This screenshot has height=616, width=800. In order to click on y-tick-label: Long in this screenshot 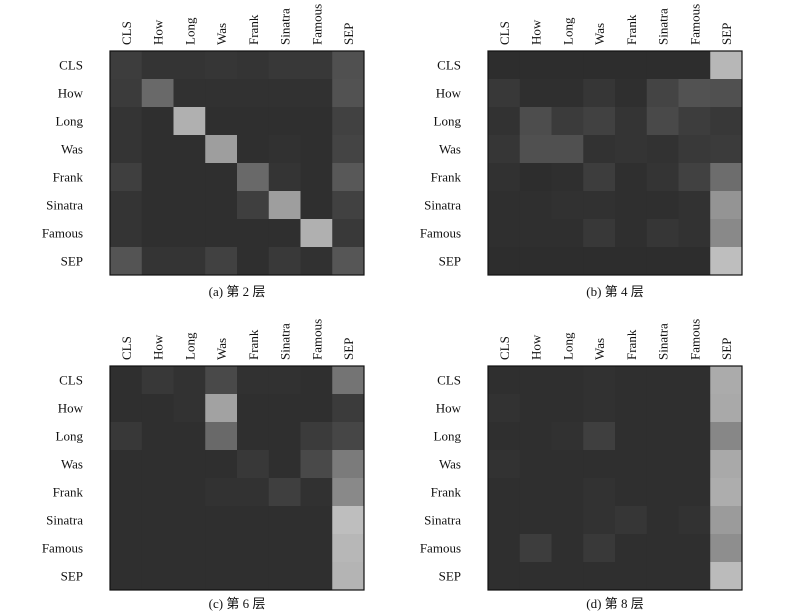, I will do `click(448, 436)`.